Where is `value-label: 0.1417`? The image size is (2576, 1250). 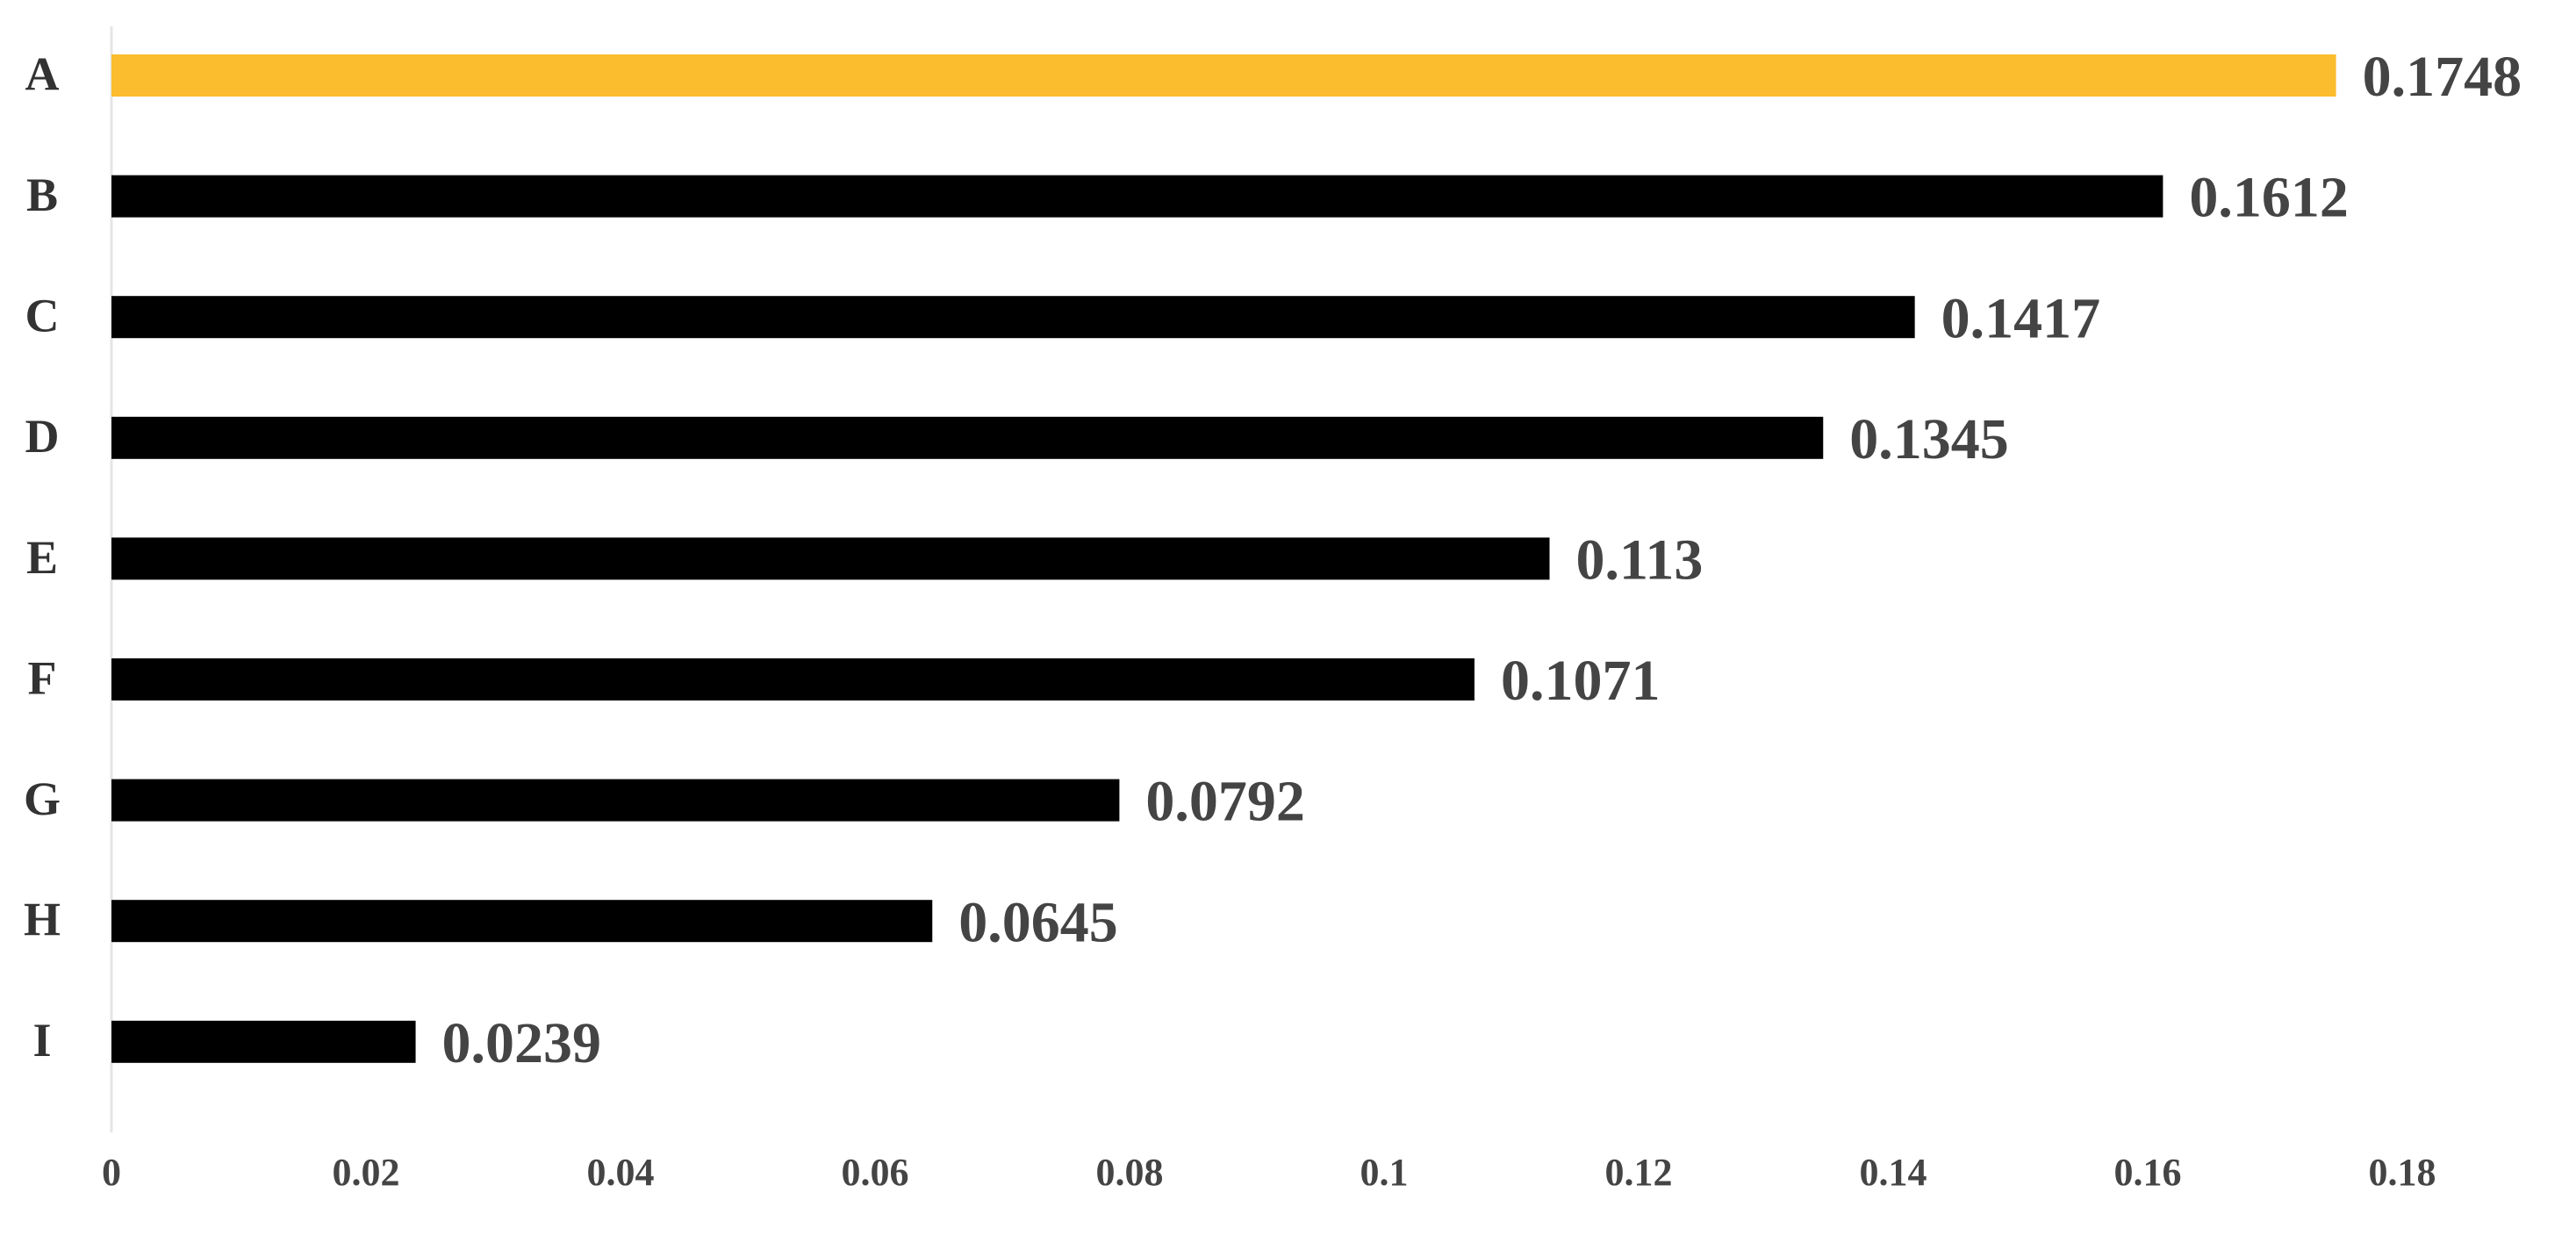
value-label: 0.1417 is located at coordinates (2021, 318).